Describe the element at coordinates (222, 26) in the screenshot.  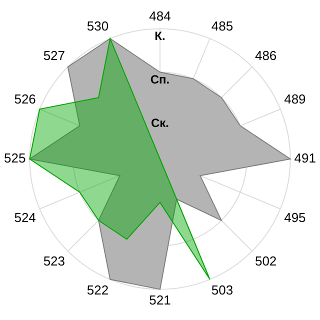
I see `spoke-label: 485` at that location.